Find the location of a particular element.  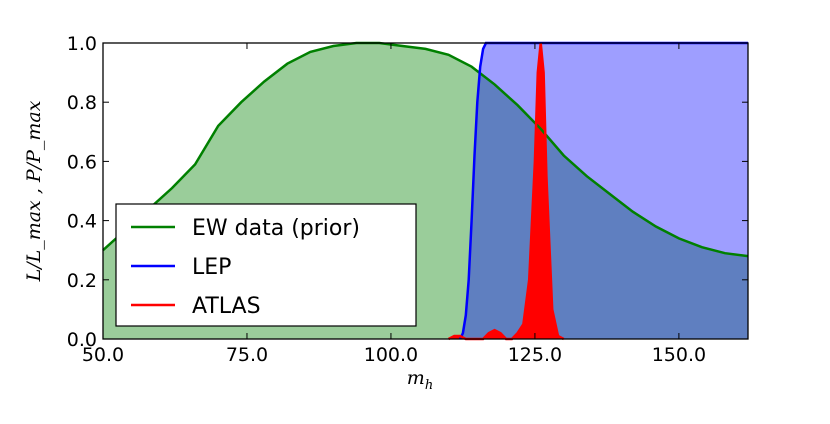

legend-label-atlas: ATLAS is located at coordinates (226, 306).